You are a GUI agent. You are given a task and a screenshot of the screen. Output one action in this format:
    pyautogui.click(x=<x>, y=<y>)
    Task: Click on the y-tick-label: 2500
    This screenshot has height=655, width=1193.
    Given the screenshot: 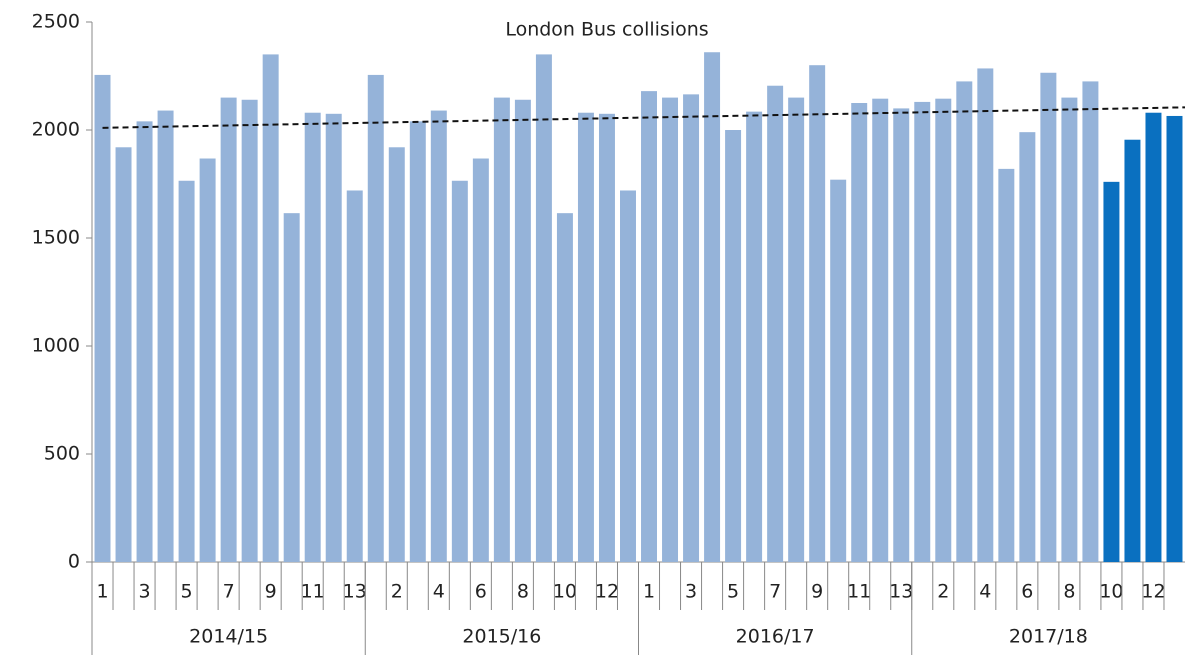 What is the action you would take?
    pyautogui.click(x=56, y=22)
    